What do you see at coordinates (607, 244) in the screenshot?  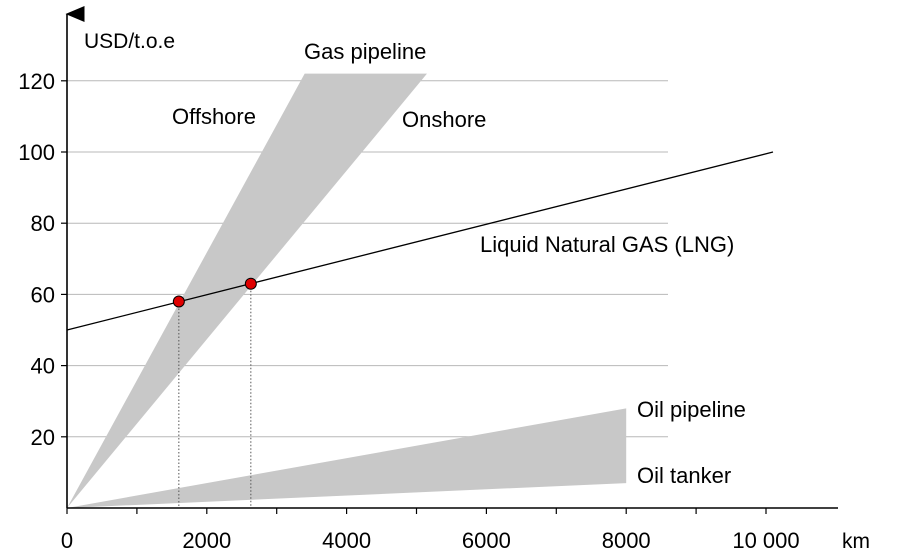 I see `lng-label: Liquid Natural GAS (LNG)` at bounding box center [607, 244].